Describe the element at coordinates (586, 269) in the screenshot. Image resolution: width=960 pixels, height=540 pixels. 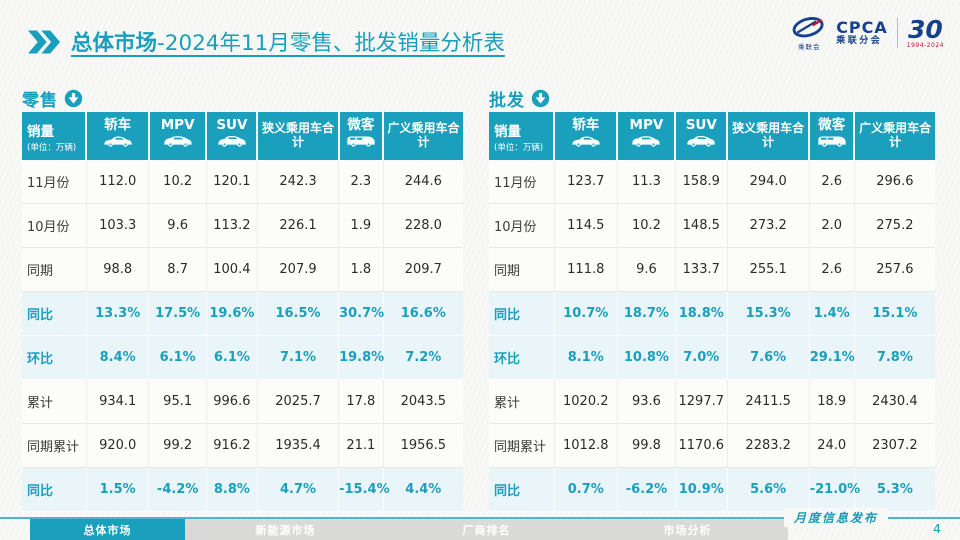
I see `cell: 111.8` at that location.